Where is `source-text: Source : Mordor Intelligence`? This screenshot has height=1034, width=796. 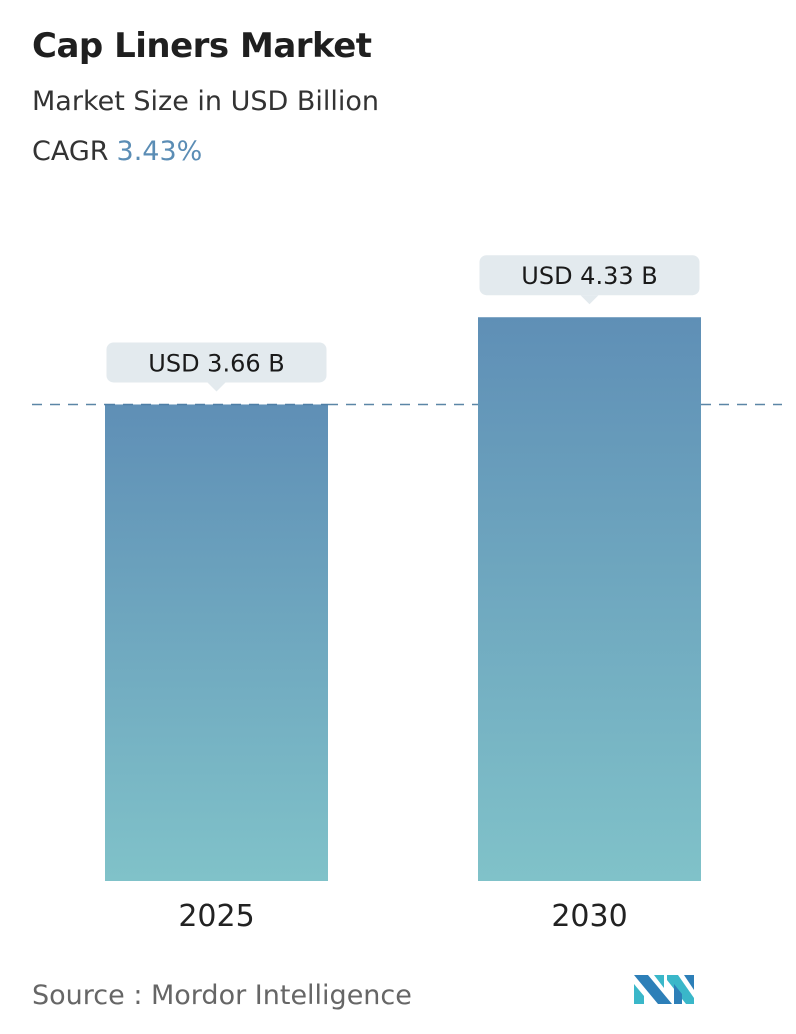
source-text: Source : Mordor Intelligence is located at coordinates (222, 995).